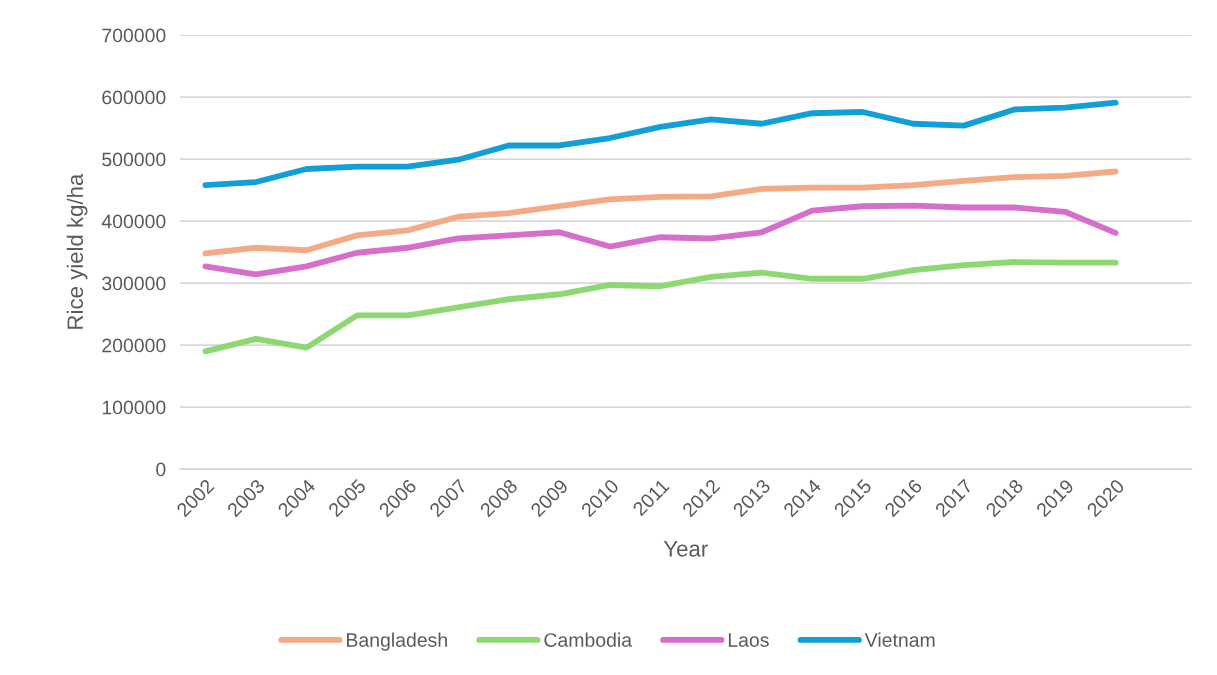 This screenshot has width=1217, height=675. Describe the element at coordinates (133, 221) in the screenshot. I see `y-tick-label: 400000` at that location.